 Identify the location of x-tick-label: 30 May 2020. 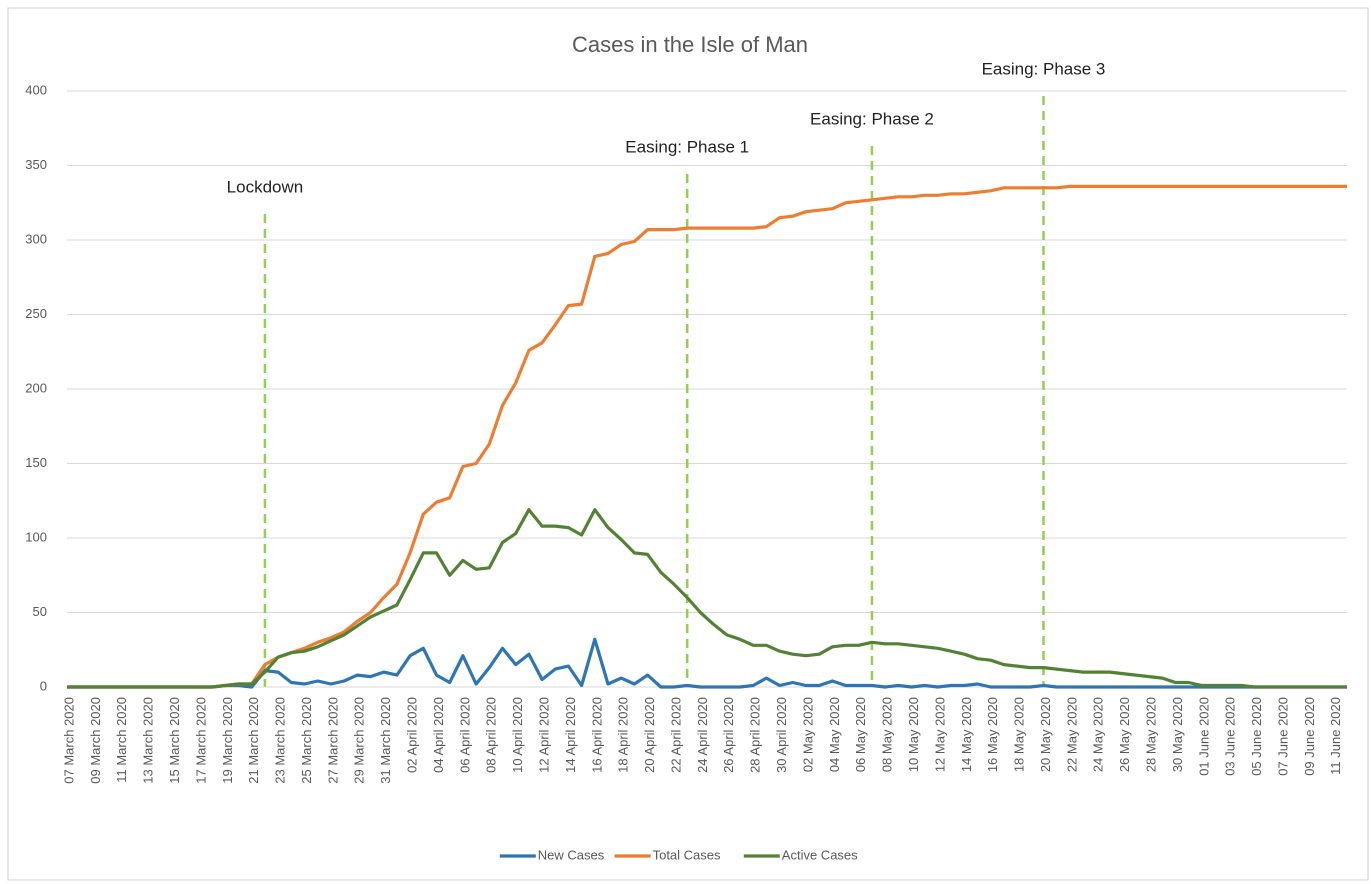
(1177, 734).